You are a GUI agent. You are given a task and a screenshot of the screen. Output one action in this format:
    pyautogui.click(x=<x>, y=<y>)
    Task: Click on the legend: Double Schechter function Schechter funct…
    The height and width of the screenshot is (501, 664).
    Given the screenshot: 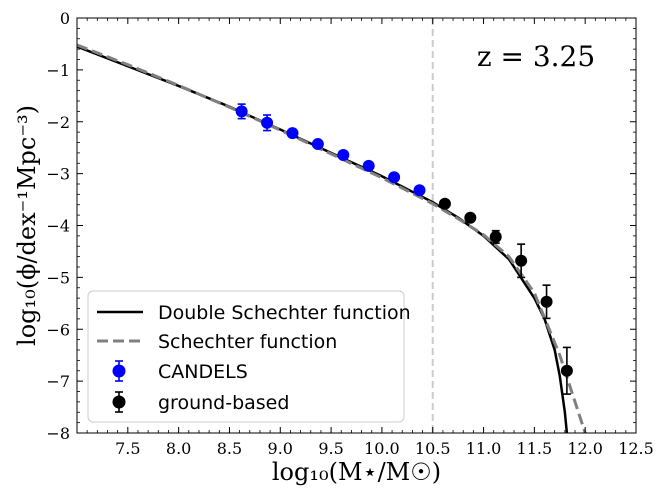 What is the action you would take?
    pyautogui.click(x=249, y=356)
    